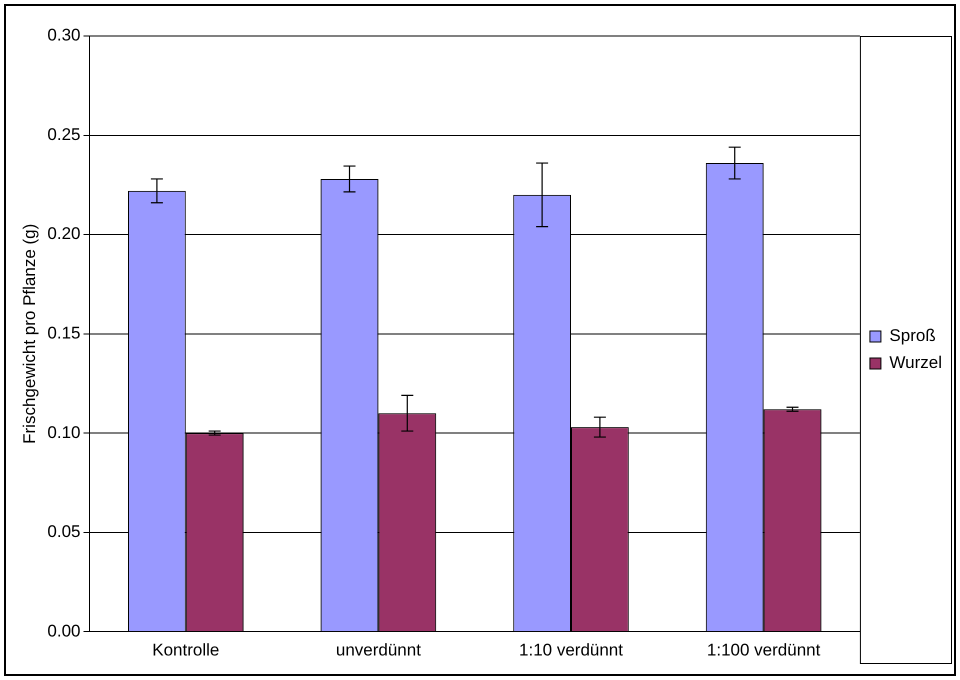 Image resolution: width=960 pixels, height=680 pixels. I want to click on y-tick-label: 0.25, so click(63, 134).